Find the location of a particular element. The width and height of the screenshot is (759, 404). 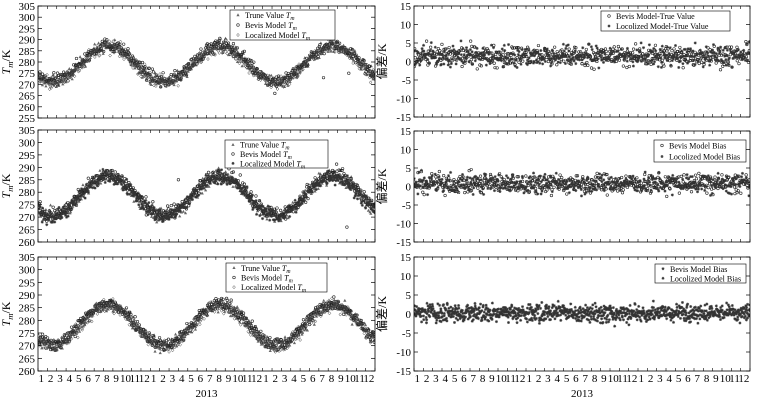

legend-marker is located at coordinates (609, 26).